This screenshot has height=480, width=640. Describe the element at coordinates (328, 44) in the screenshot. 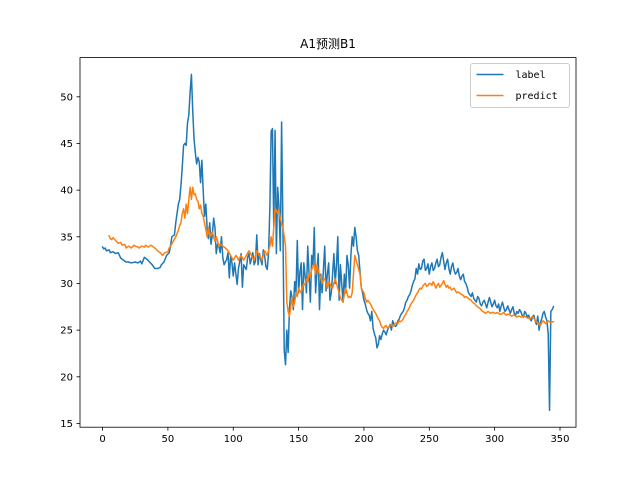

I see `chart-title: A1预测B1` at that location.